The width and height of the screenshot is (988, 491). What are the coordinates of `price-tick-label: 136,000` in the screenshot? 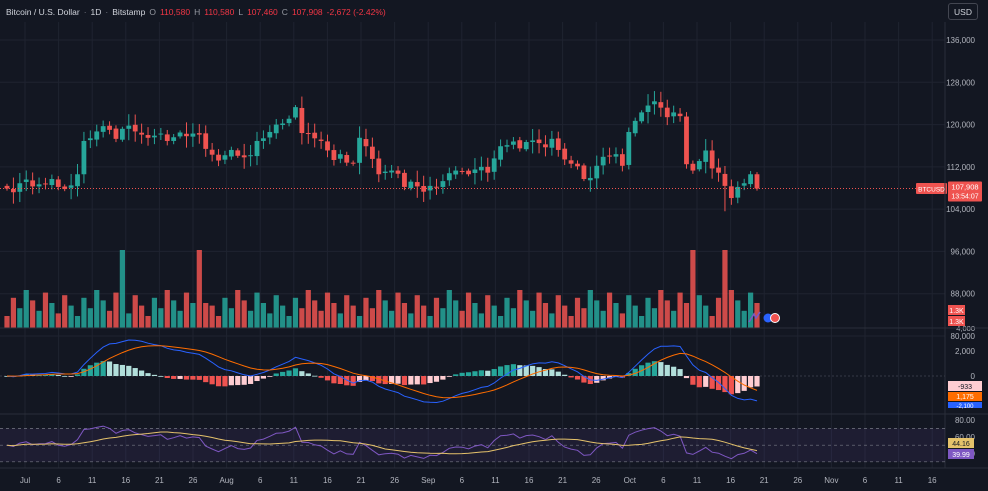 It's located at (960, 40).